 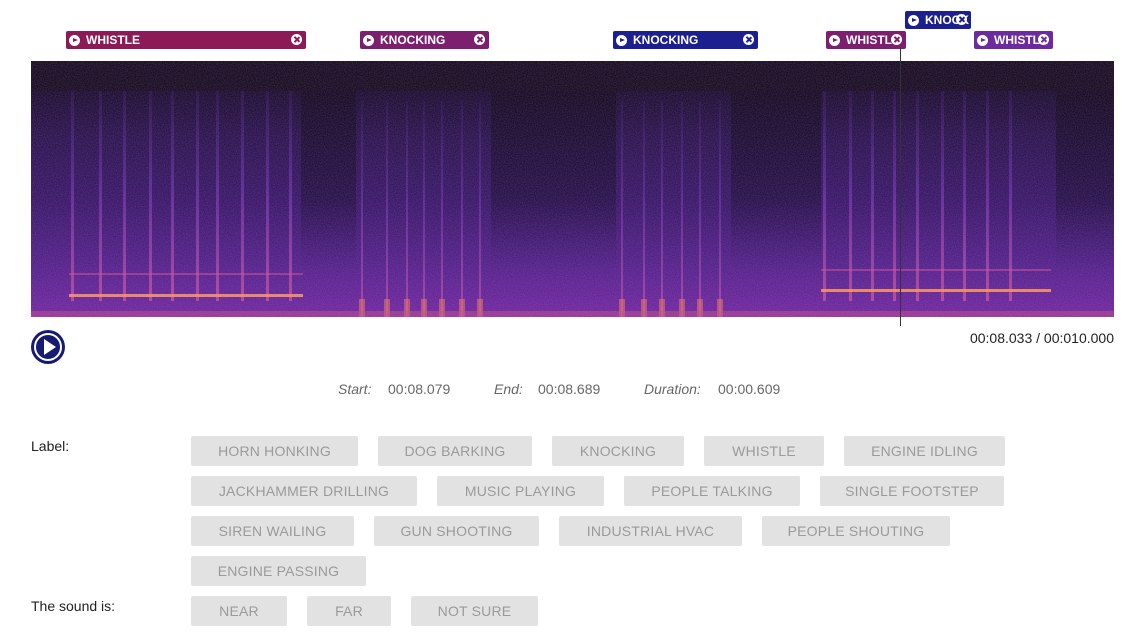 I want to click on label-option-knocking: KNOCKING, so click(x=618, y=451).